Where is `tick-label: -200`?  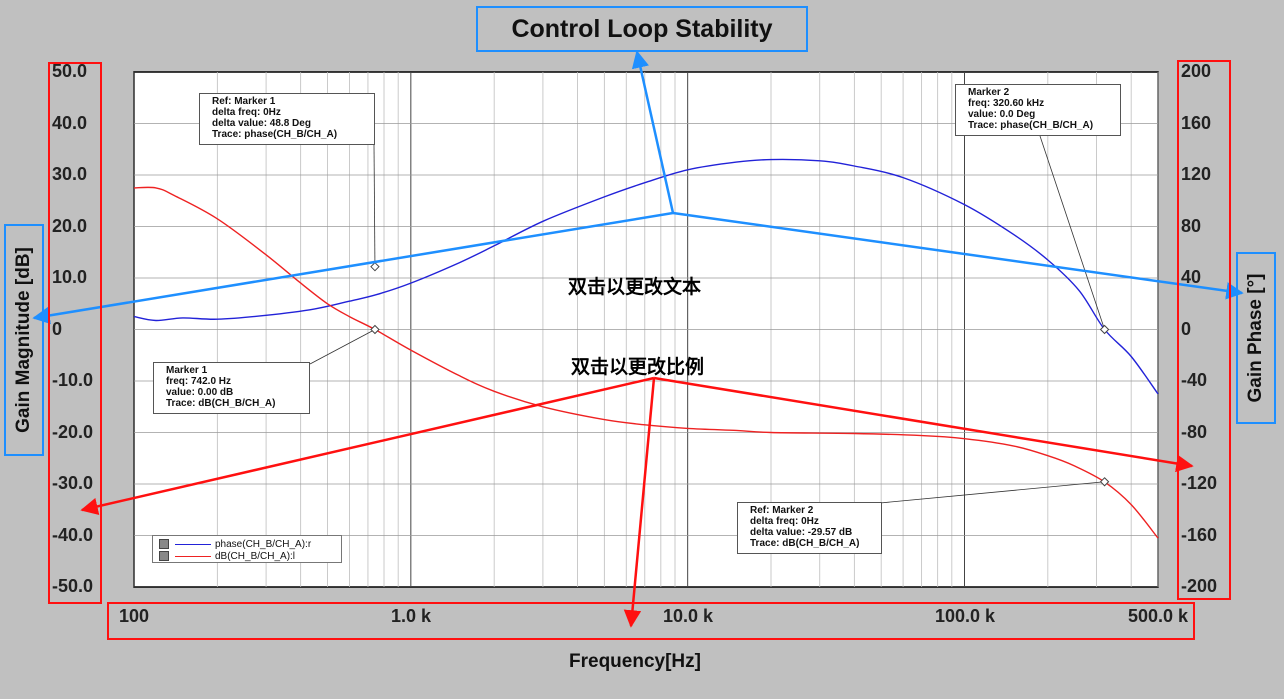
tick-label: -200 is located at coordinates (1199, 586).